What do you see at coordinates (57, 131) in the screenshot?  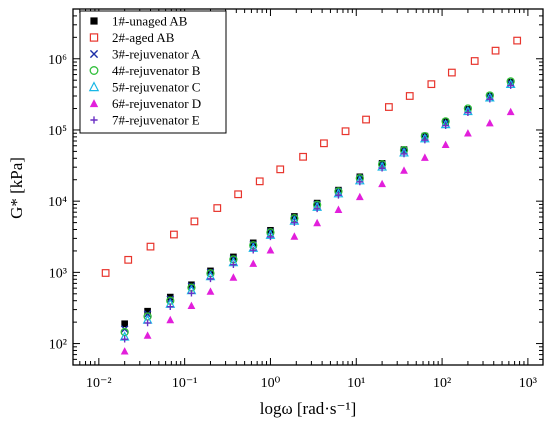 I see `y-tick-label: 10⁵` at bounding box center [57, 131].